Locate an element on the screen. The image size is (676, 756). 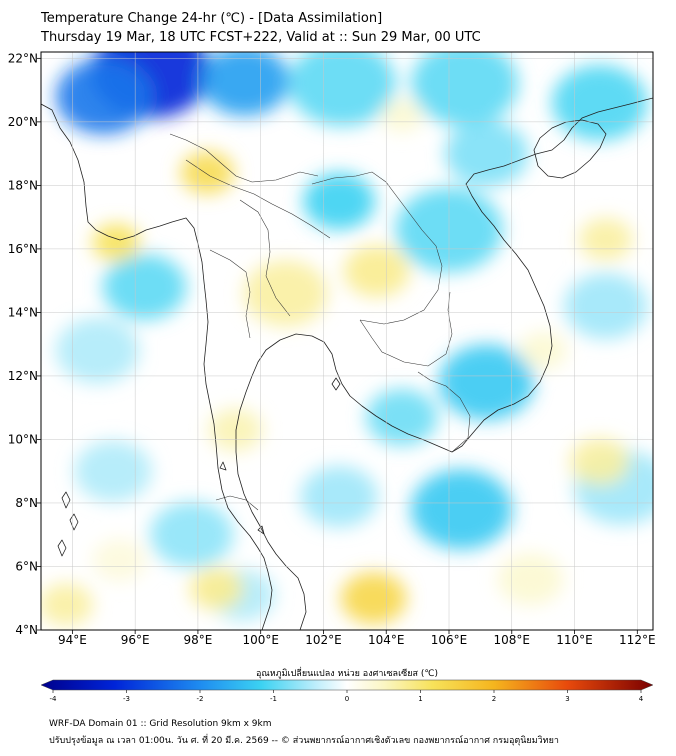
hainan-island is located at coordinates (570, 149).